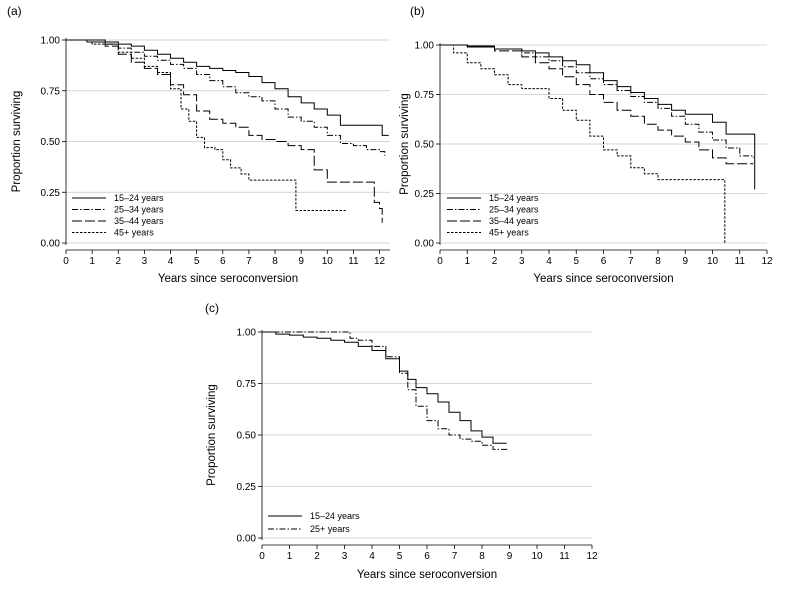  What do you see at coordinates (330, 529) in the screenshot?
I see `legend-label: 25+ years` at bounding box center [330, 529].